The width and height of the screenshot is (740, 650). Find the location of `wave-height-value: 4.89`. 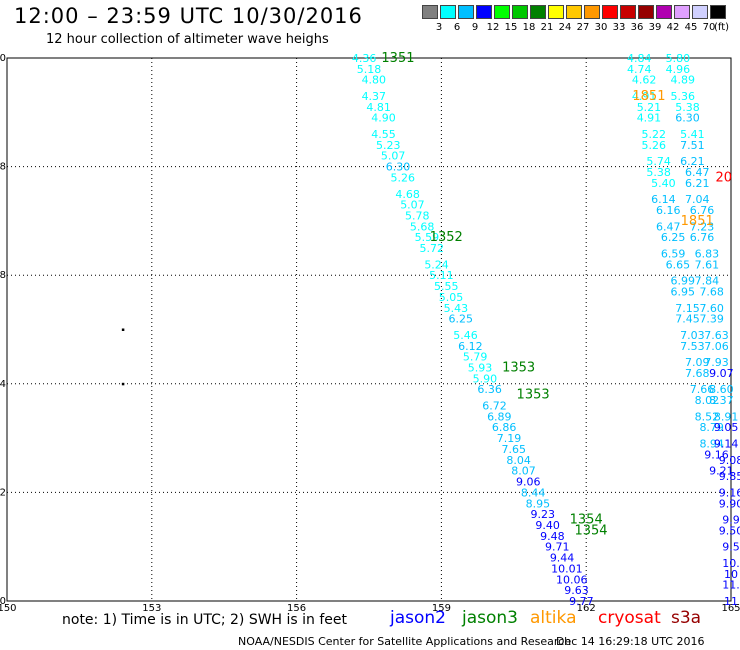

wave-height-value: 4.89 is located at coordinates (682, 80).